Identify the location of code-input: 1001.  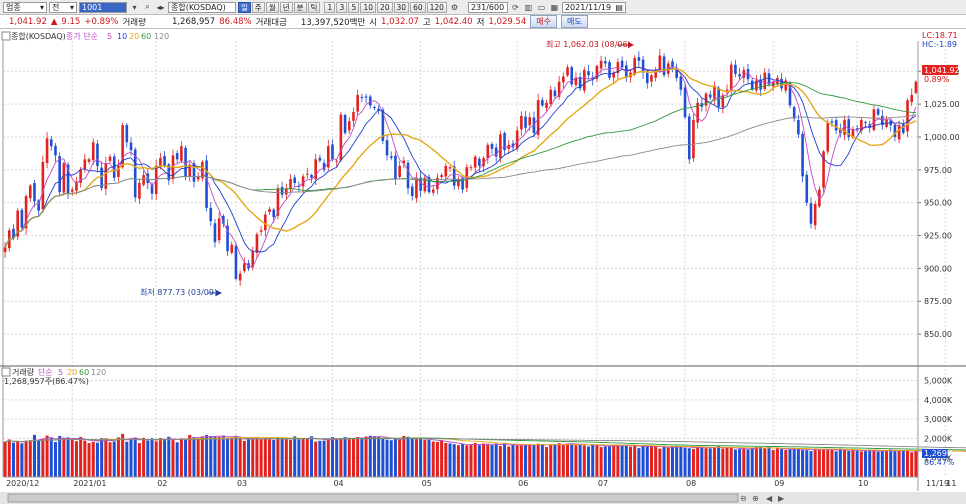
(103, 7).